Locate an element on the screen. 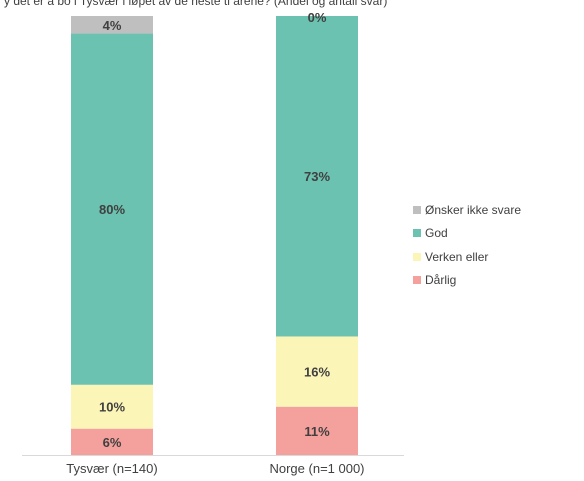  legend-item-onsker-ikke-svare: Ønsker ikke svare is located at coordinates (467, 210).